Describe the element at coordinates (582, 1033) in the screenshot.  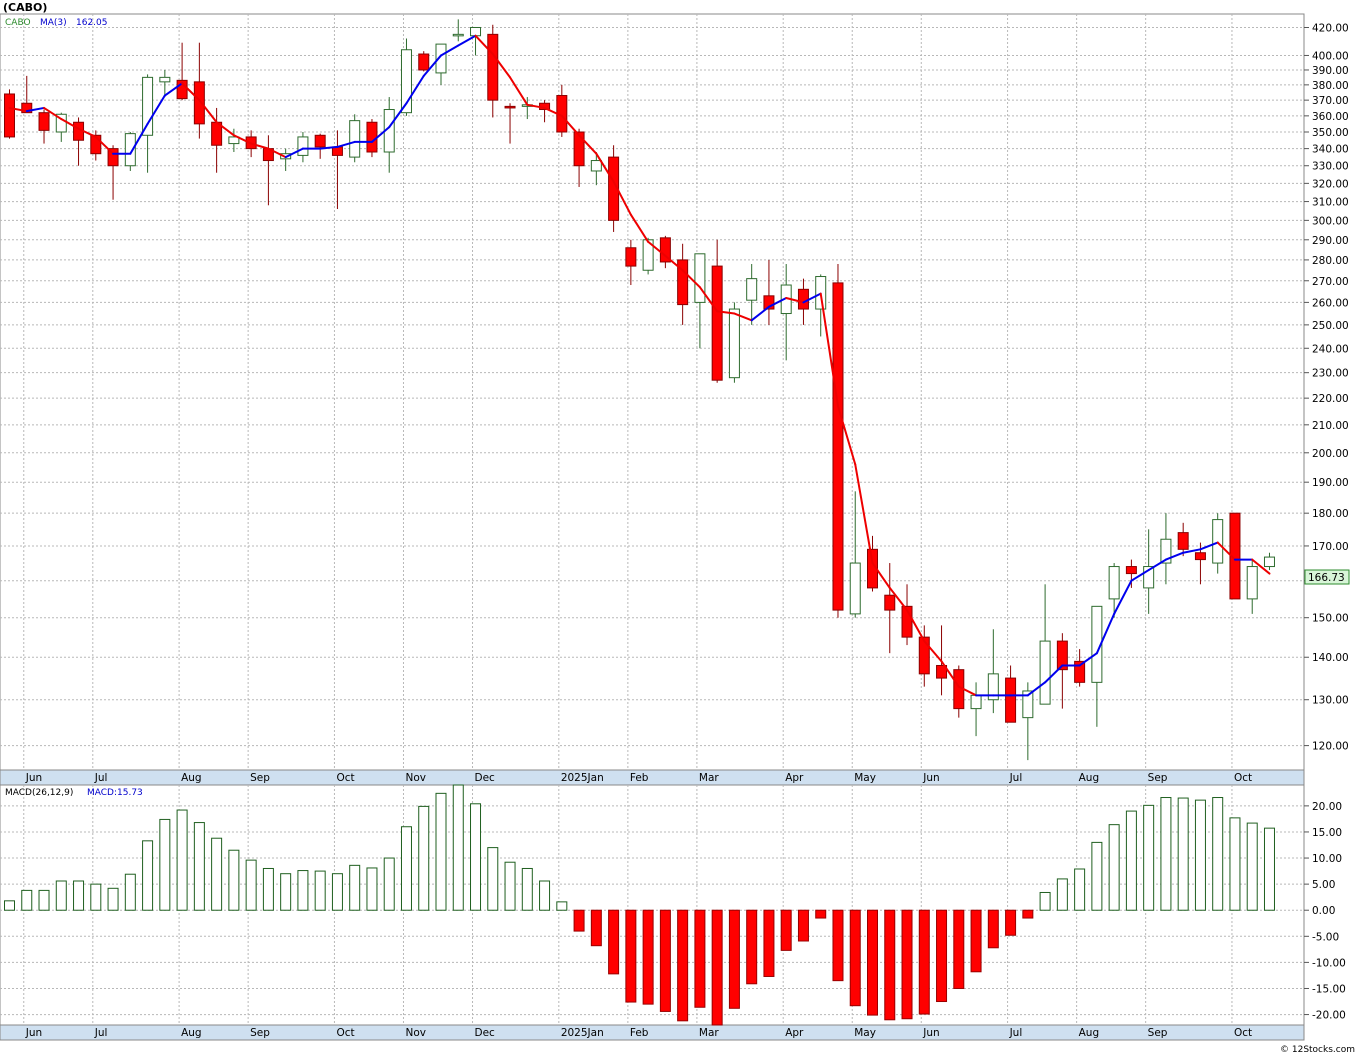
I see `macd-x-month-label: 2025Jan` at that location.